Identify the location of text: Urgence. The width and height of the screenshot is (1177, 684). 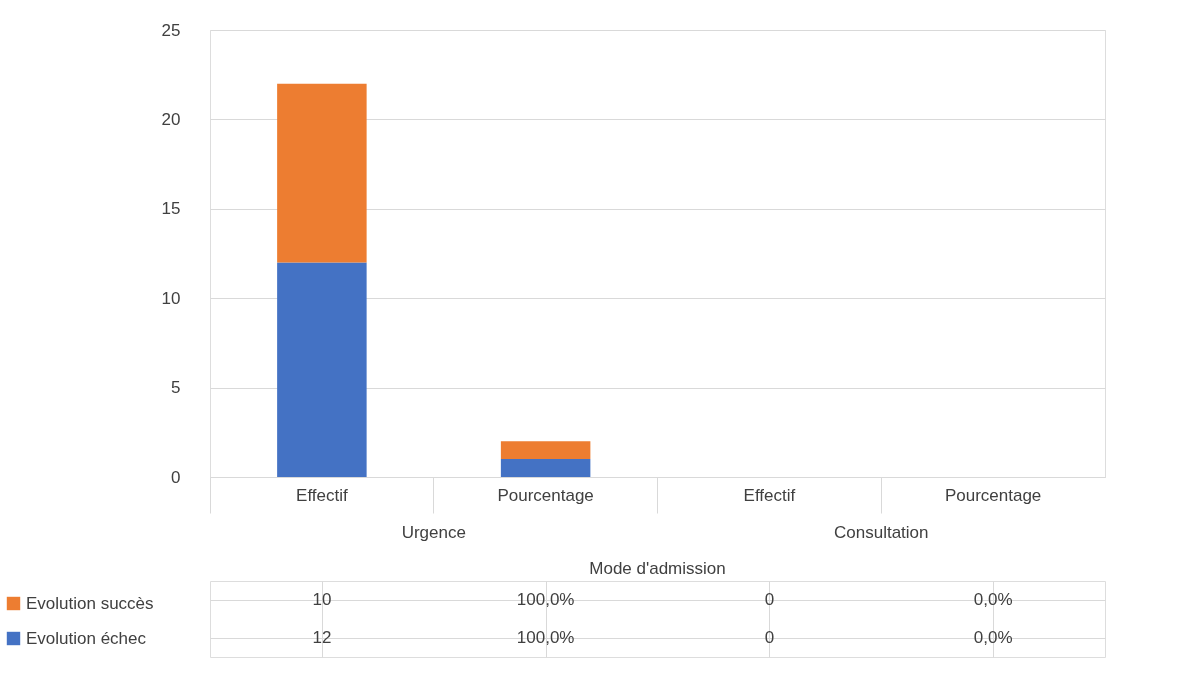
(433, 532).